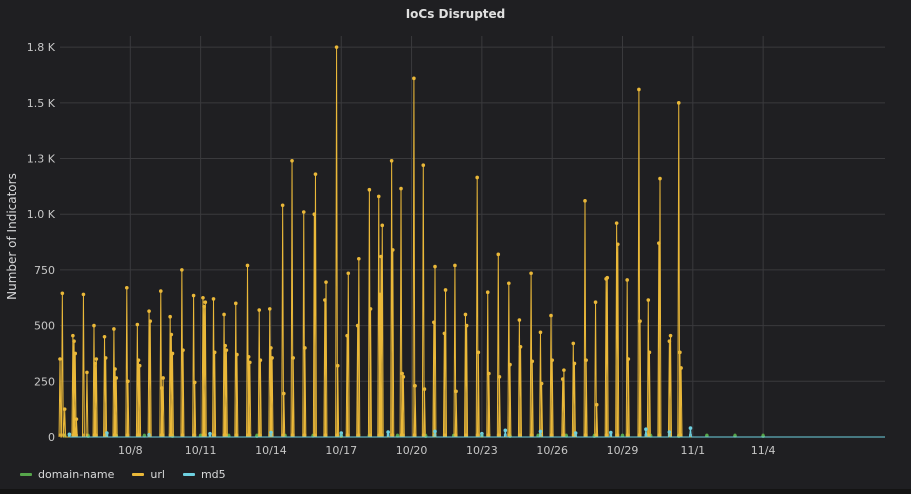 This screenshot has height=494, width=911. I want to click on y-tick-label: 1.3 K, so click(41, 159).